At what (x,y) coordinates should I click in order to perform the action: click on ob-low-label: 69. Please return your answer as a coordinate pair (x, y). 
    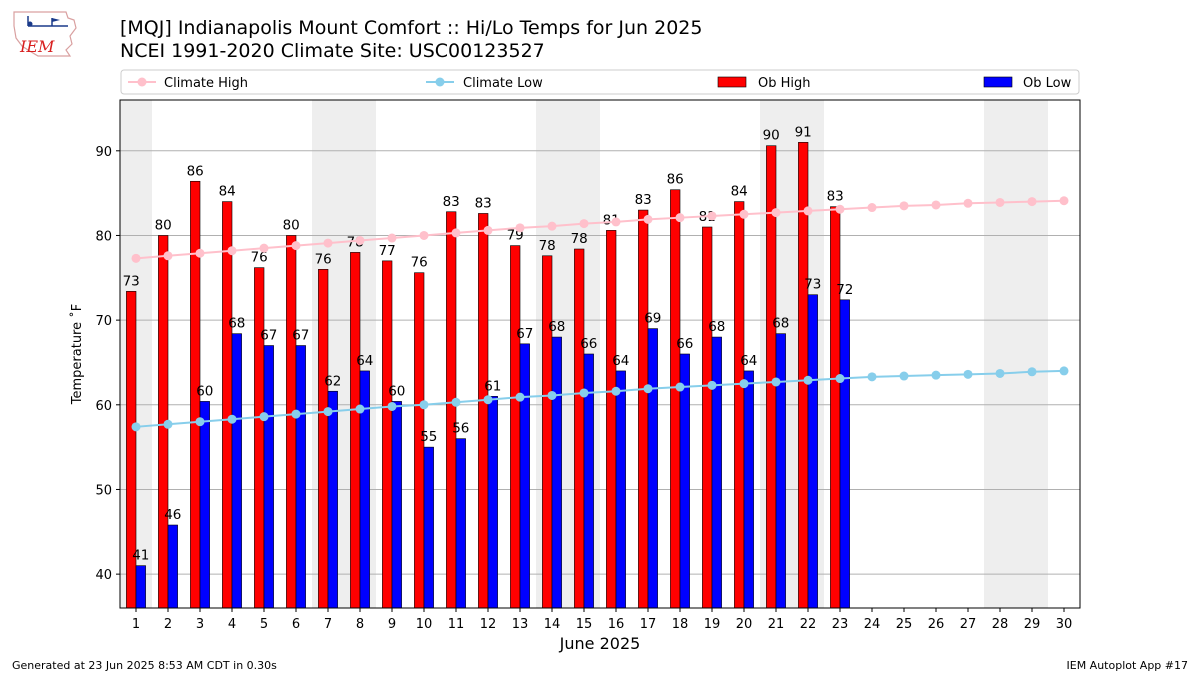
    Looking at the image, I should click on (652, 319).